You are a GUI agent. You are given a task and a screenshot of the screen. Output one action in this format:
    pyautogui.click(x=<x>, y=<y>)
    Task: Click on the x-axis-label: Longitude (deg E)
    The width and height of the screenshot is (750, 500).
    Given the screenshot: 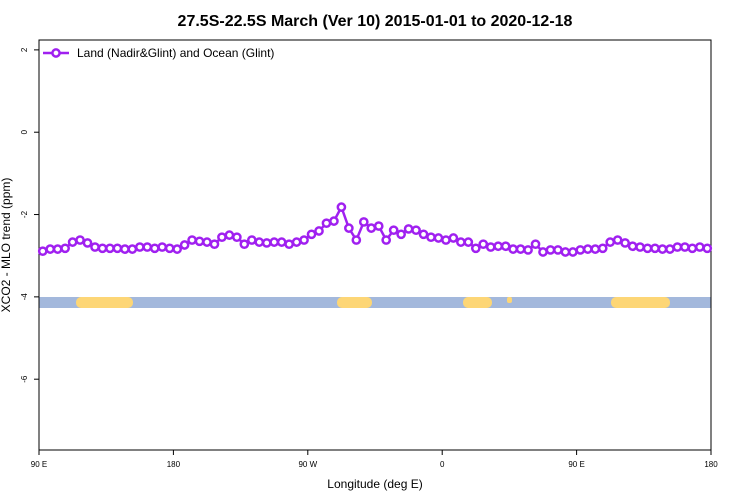 What is the action you would take?
    pyautogui.click(x=374, y=484)
    